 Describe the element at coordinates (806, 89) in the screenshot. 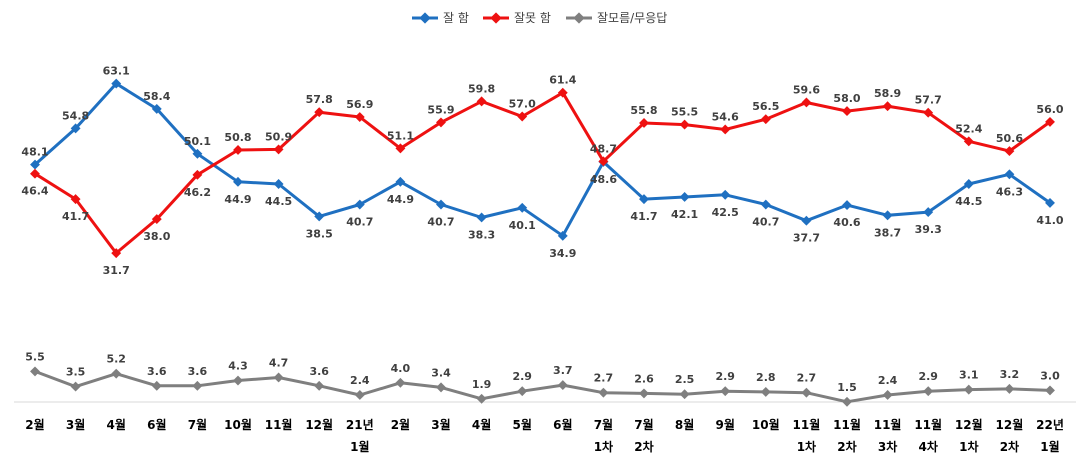

I see `data-label: 59.6` at that location.